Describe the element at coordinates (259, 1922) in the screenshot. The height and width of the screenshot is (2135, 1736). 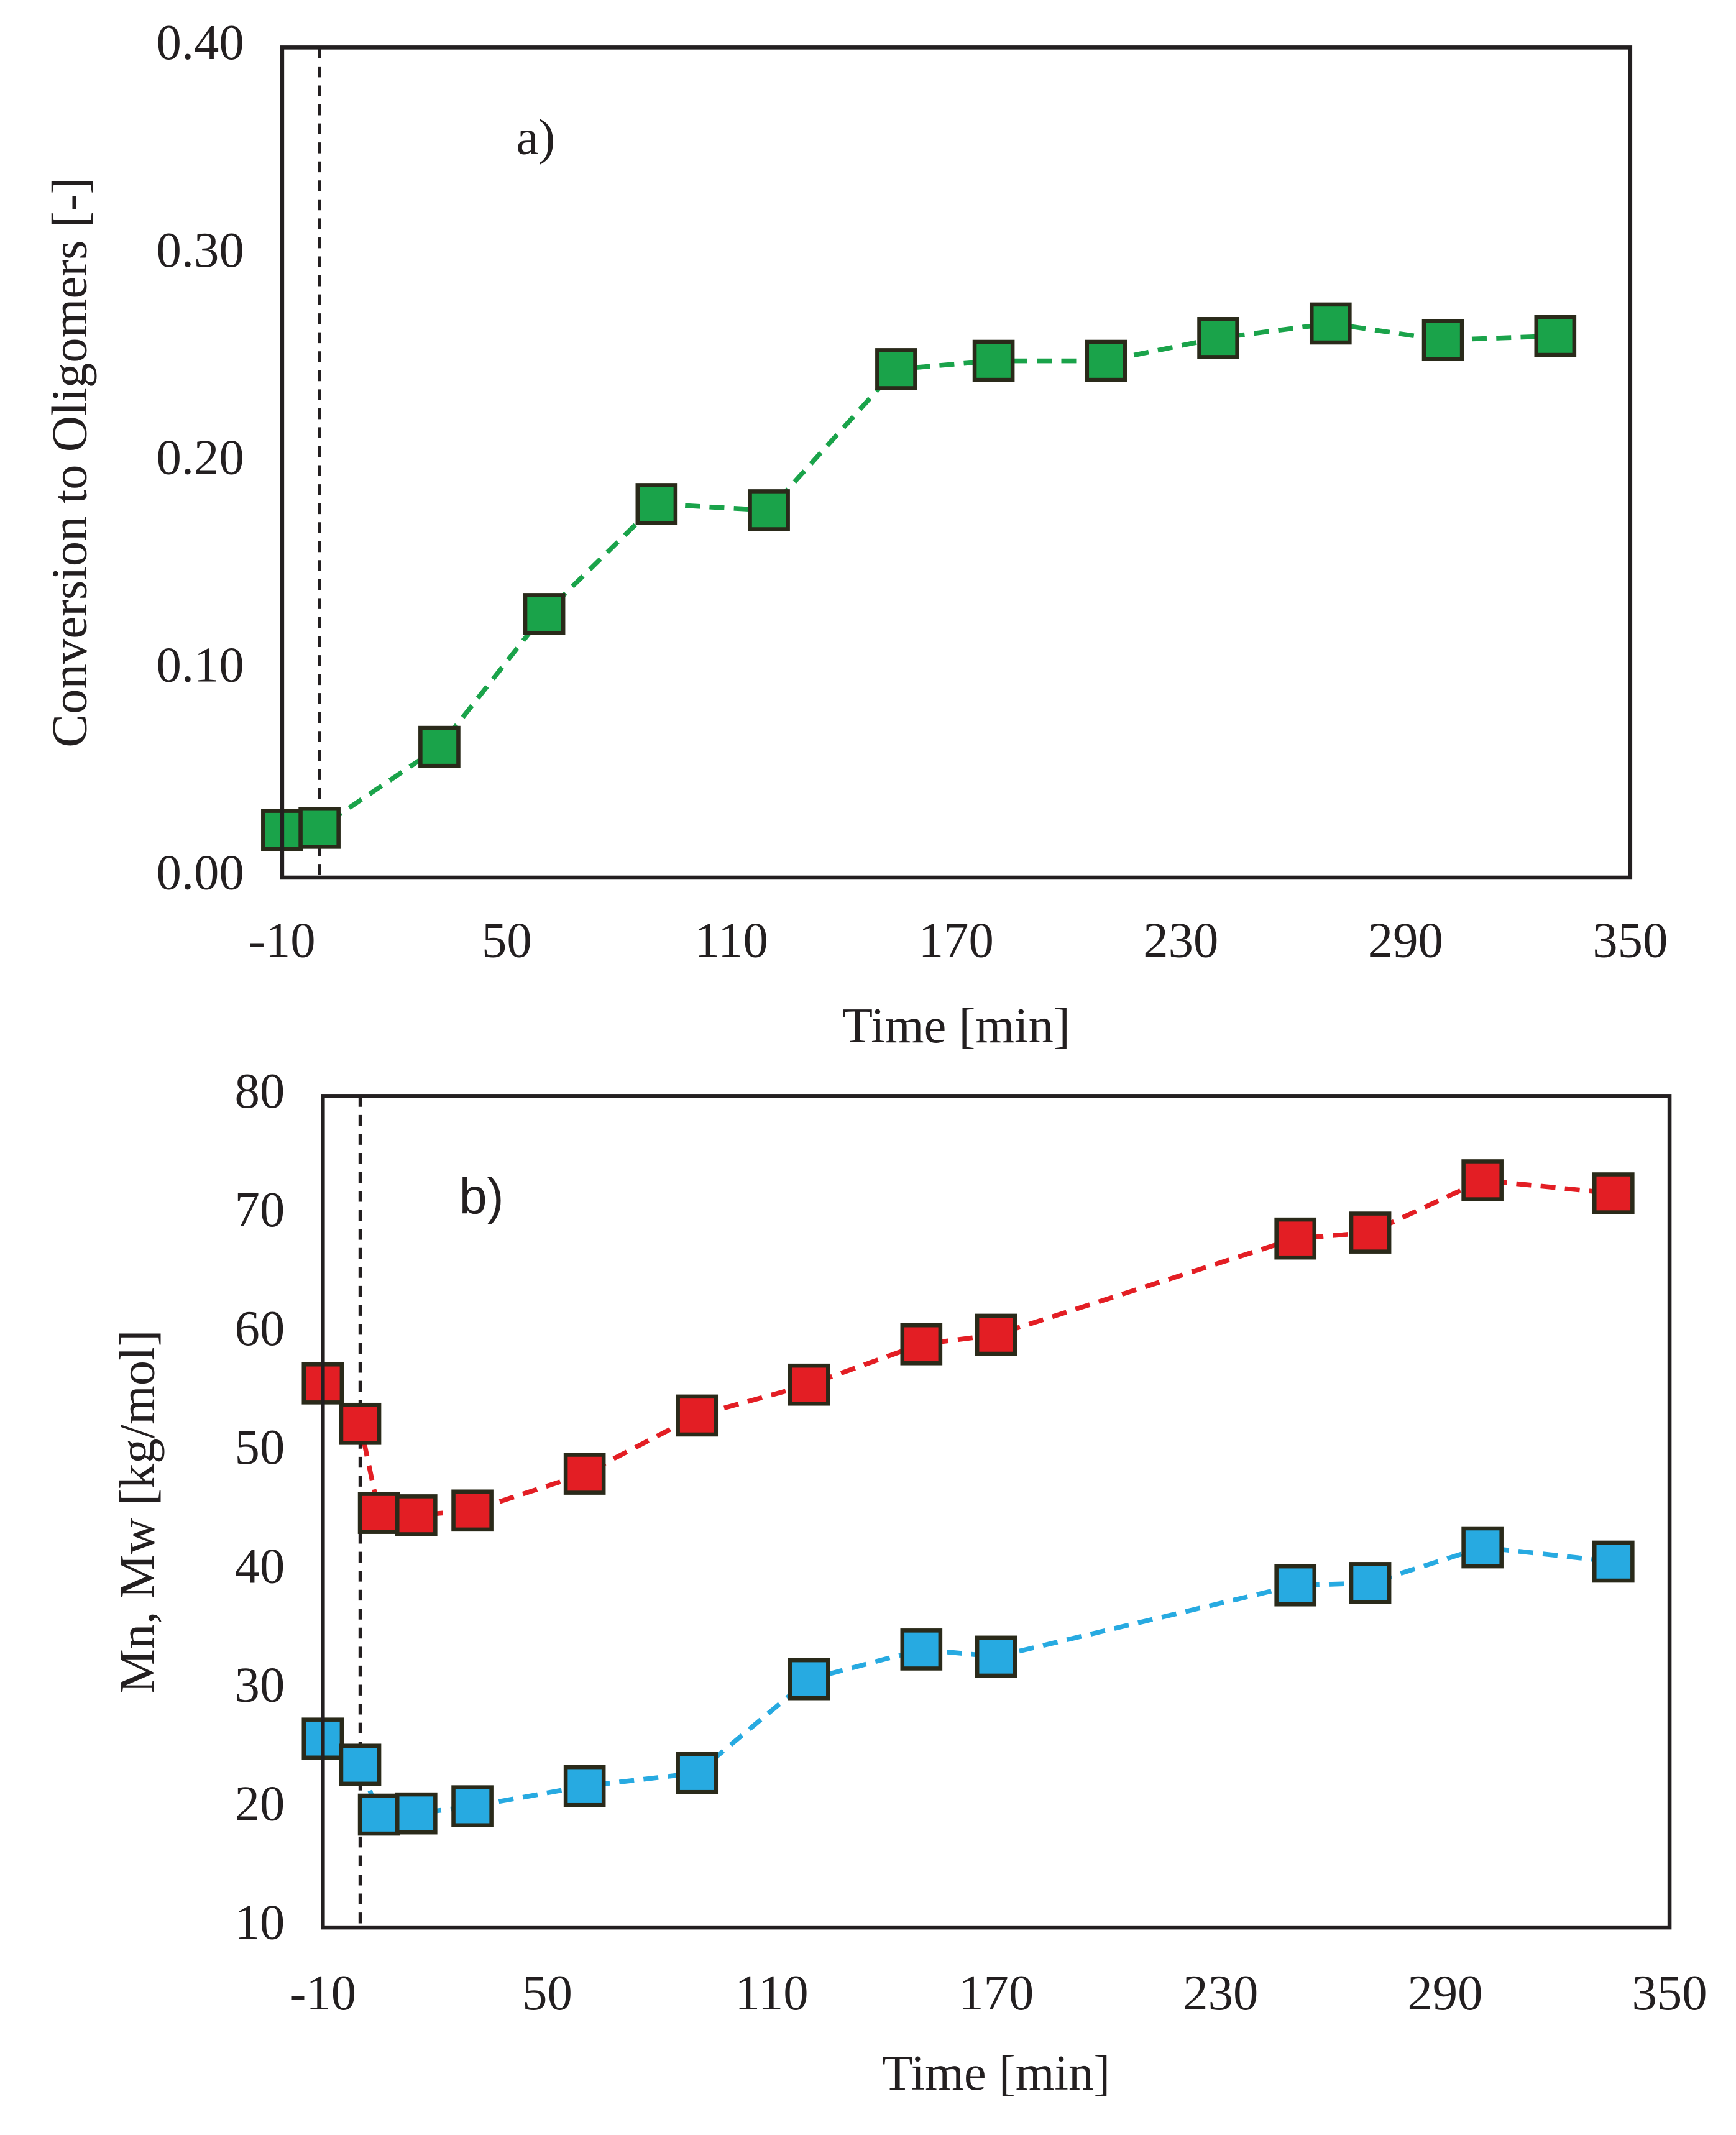
I see `y-tick-label: 10` at that location.